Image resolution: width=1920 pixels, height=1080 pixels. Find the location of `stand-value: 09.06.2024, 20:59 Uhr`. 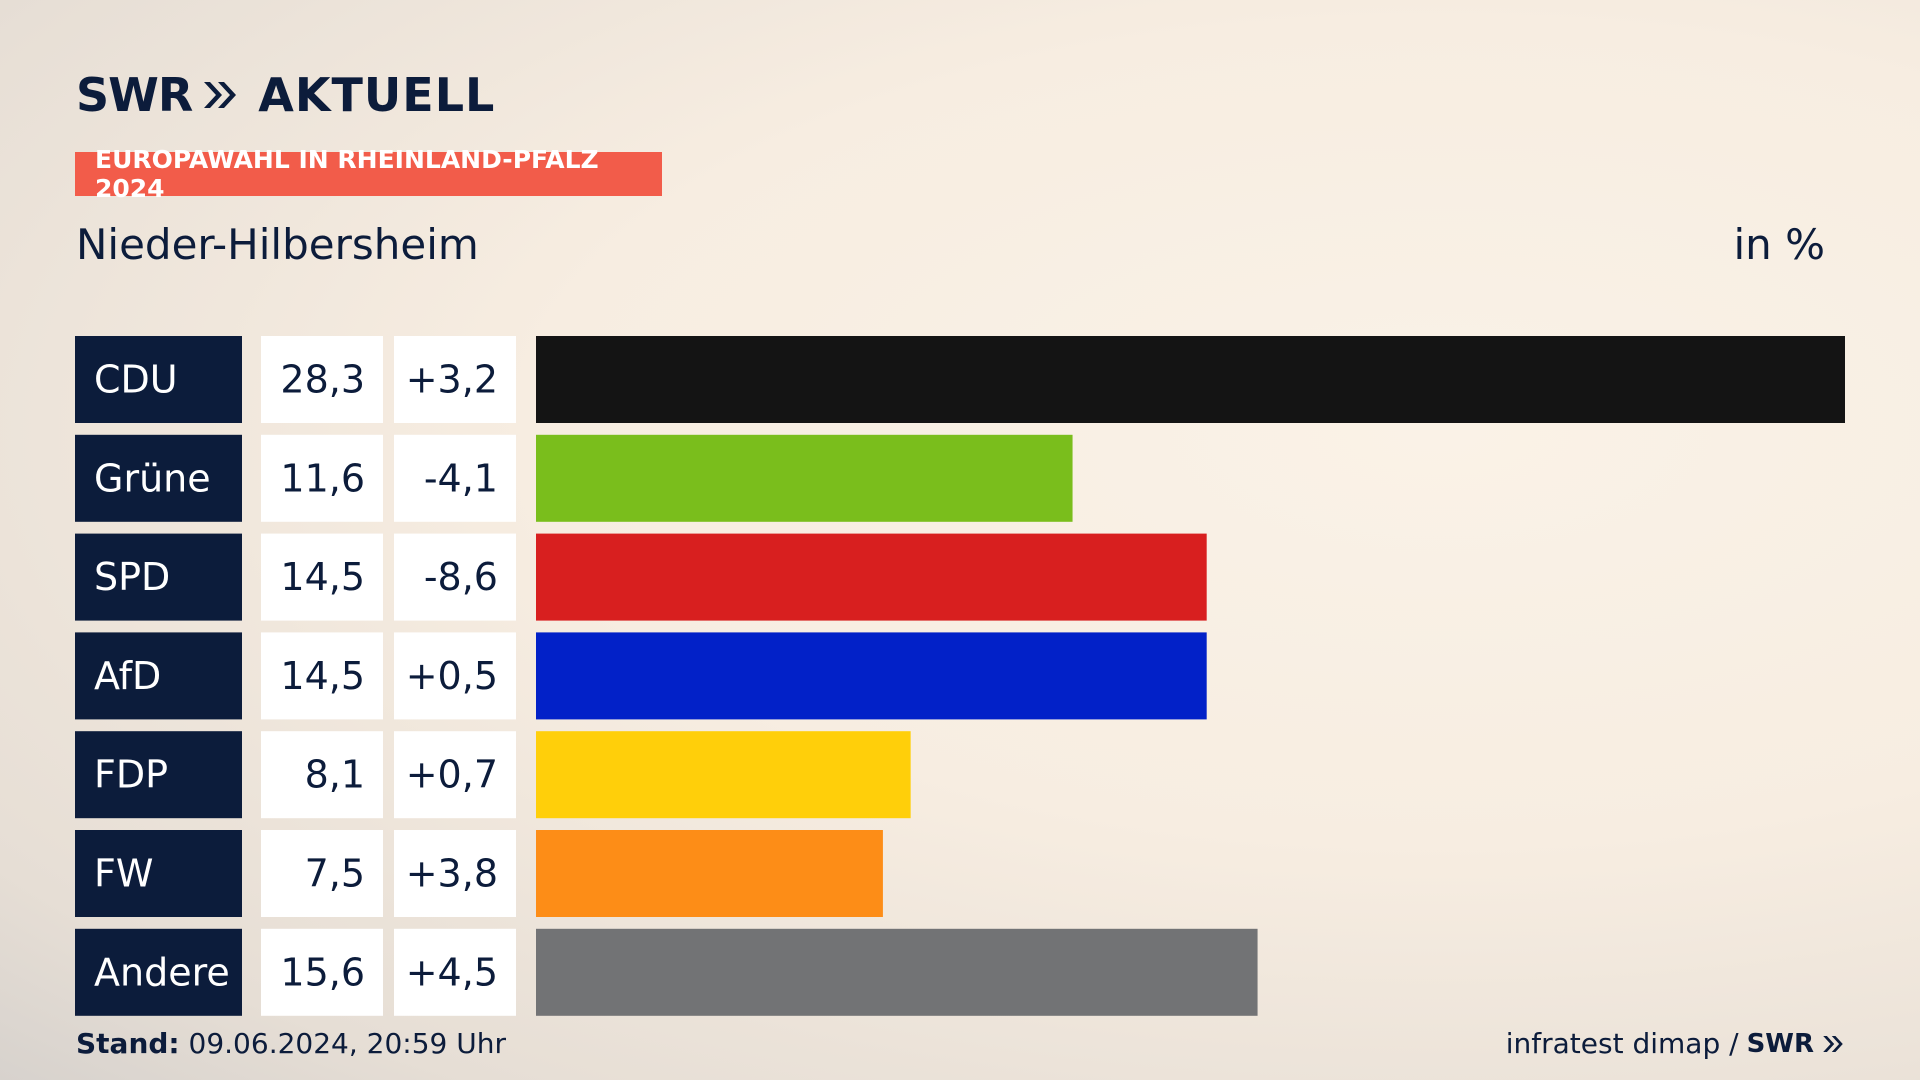

stand-value: 09.06.2024, 20:59 Uhr is located at coordinates (347, 1043).